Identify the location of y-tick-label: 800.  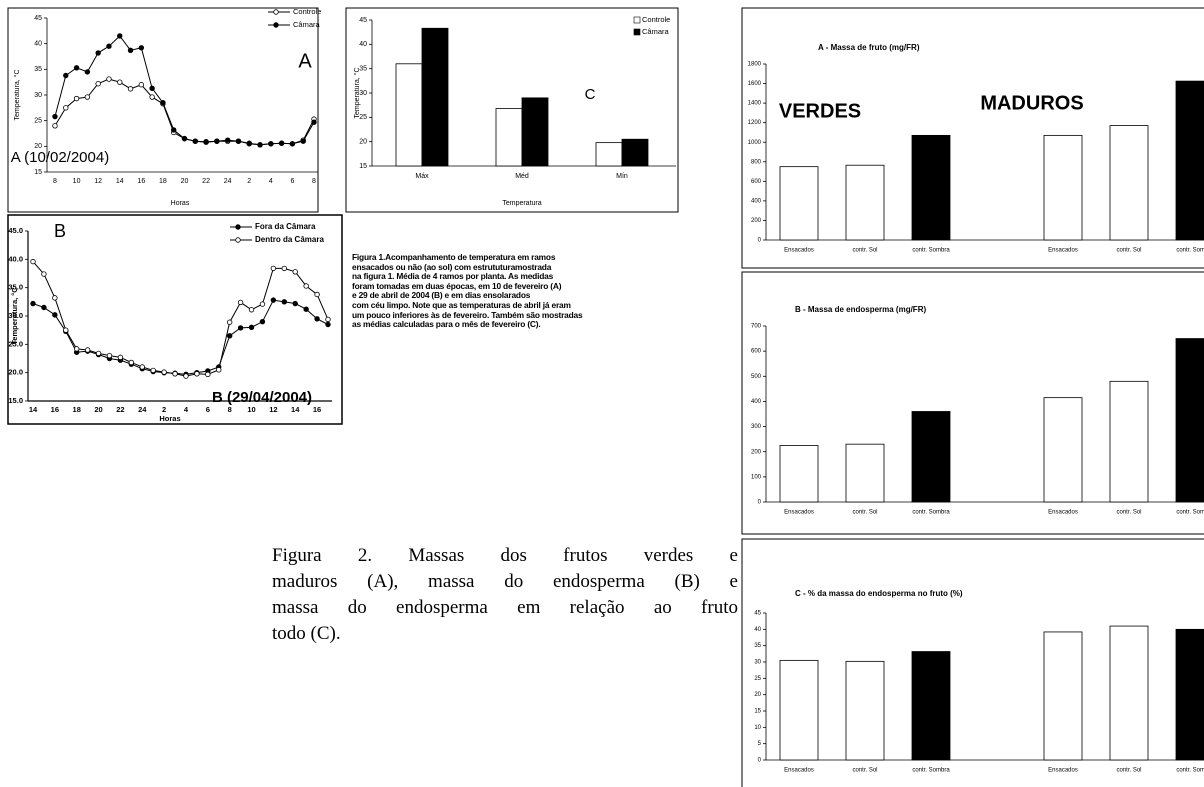
(756, 162).